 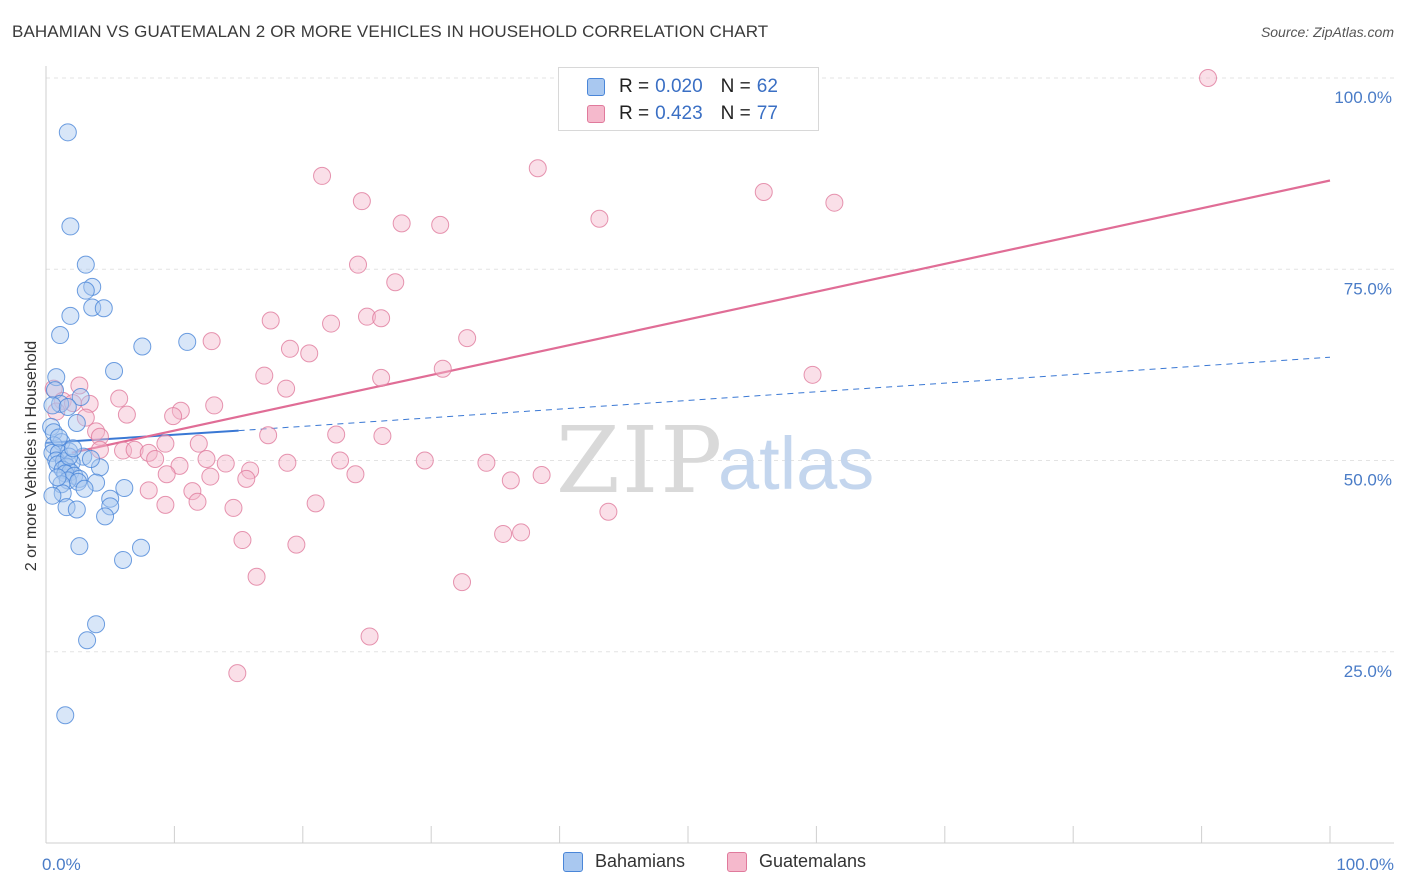 I want to click on legend-item-guatemalans: Guatemalans, so click(x=796, y=861).